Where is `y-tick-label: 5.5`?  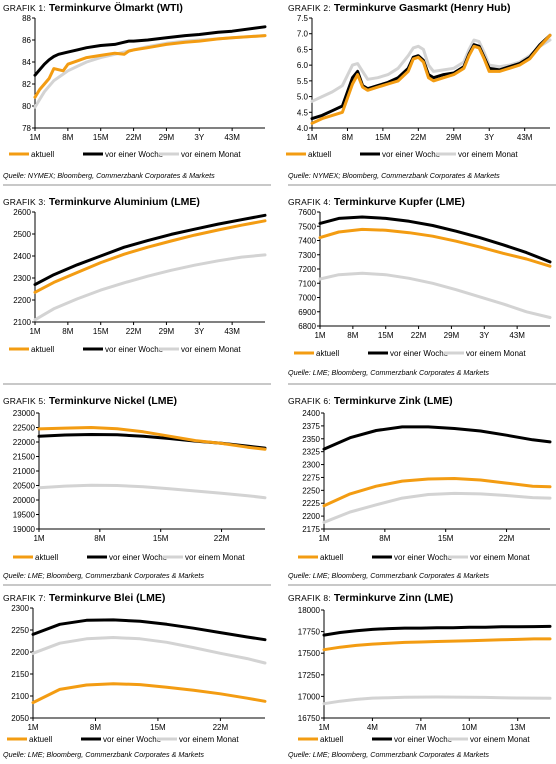 y-tick-label: 5.5 is located at coordinates (303, 81).